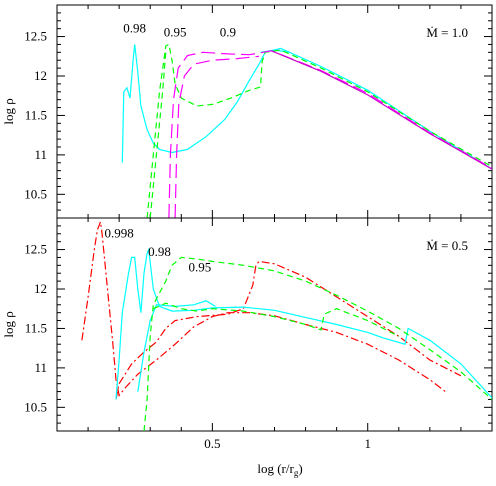  I want to click on mdot-label: Ṁ = 0.5, so click(447, 245).